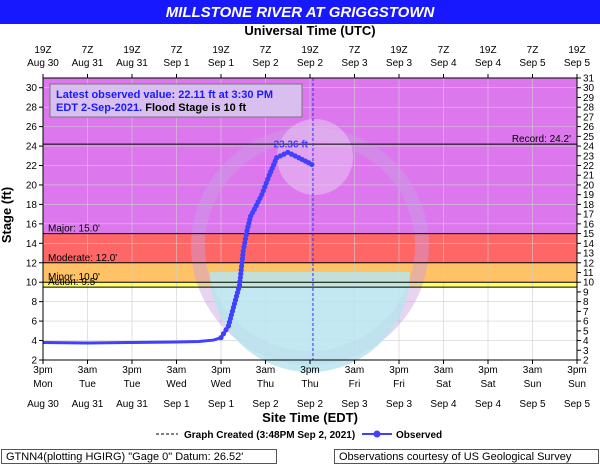 The image size is (600, 465). What do you see at coordinates (99, 108) in the screenshot?
I see `latest-observed-date: EDT 2-Sep-2021.` at bounding box center [99, 108].